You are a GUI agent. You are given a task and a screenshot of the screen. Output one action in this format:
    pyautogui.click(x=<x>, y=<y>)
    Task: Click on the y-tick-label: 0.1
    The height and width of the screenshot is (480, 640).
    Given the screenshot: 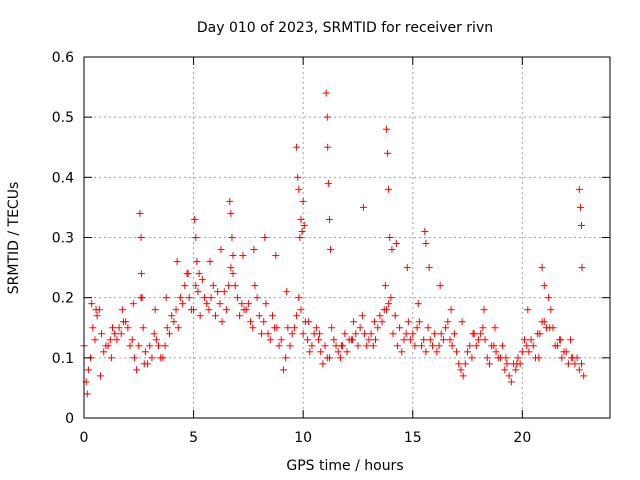 What is the action you would take?
    pyautogui.click(x=63, y=359)
    